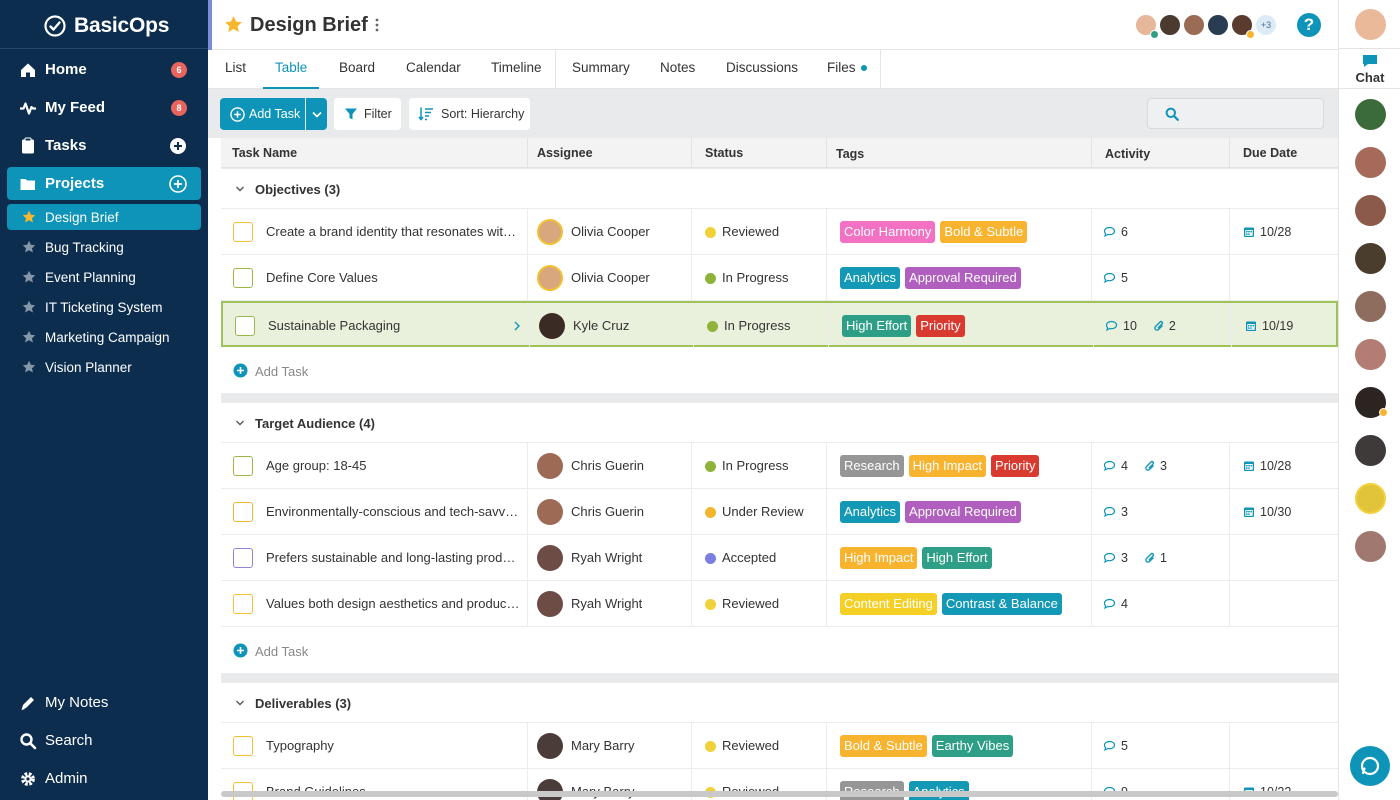 Image resolution: width=1400 pixels, height=800 pixels. I want to click on group-header: Objectives (3), so click(779, 189).